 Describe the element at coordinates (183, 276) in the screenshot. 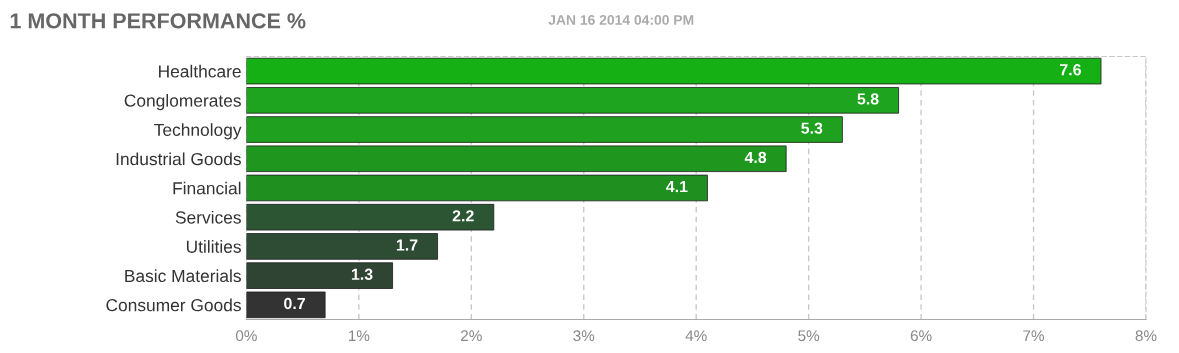

I see `y-tick-label: Basic Materials` at that location.